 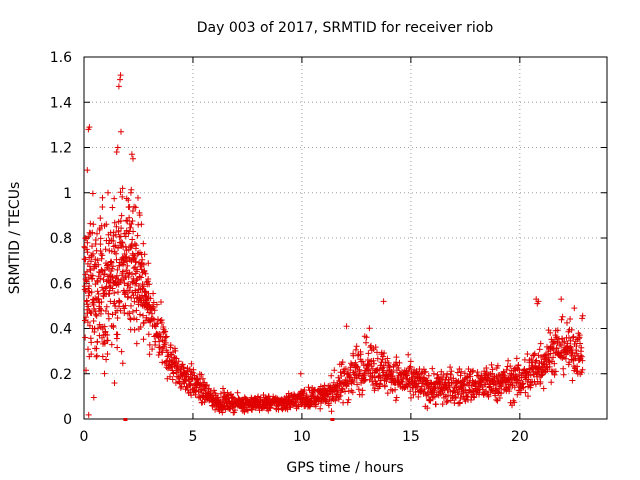 I want to click on y-tick-label: 1, so click(x=67, y=194).